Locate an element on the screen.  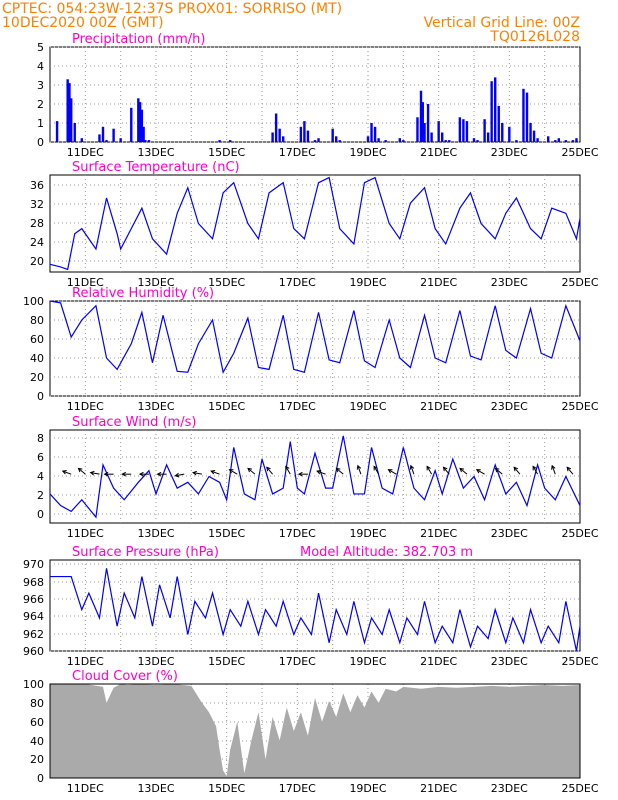
cloud-xtick-label: 11DEC is located at coordinates (85, 788).